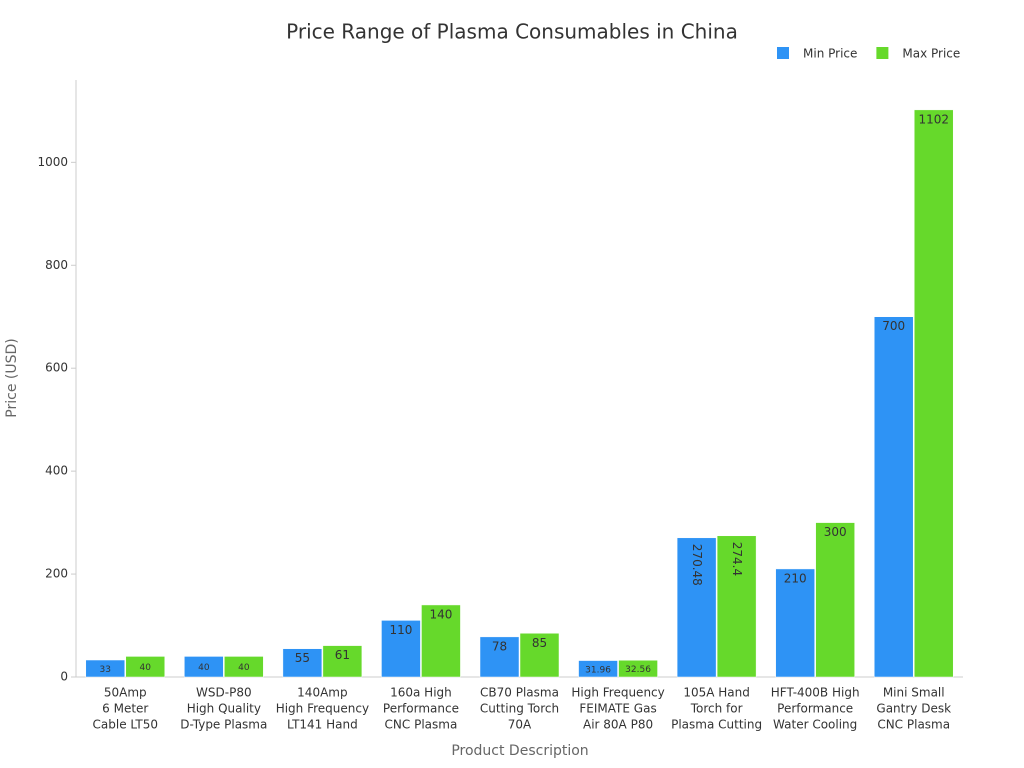 Image resolution: width=1024 pixels, height=768 pixels. What do you see at coordinates (125, 693) in the screenshot?
I see `x-tick-label: 50Amp` at bounding box center [125, 693].